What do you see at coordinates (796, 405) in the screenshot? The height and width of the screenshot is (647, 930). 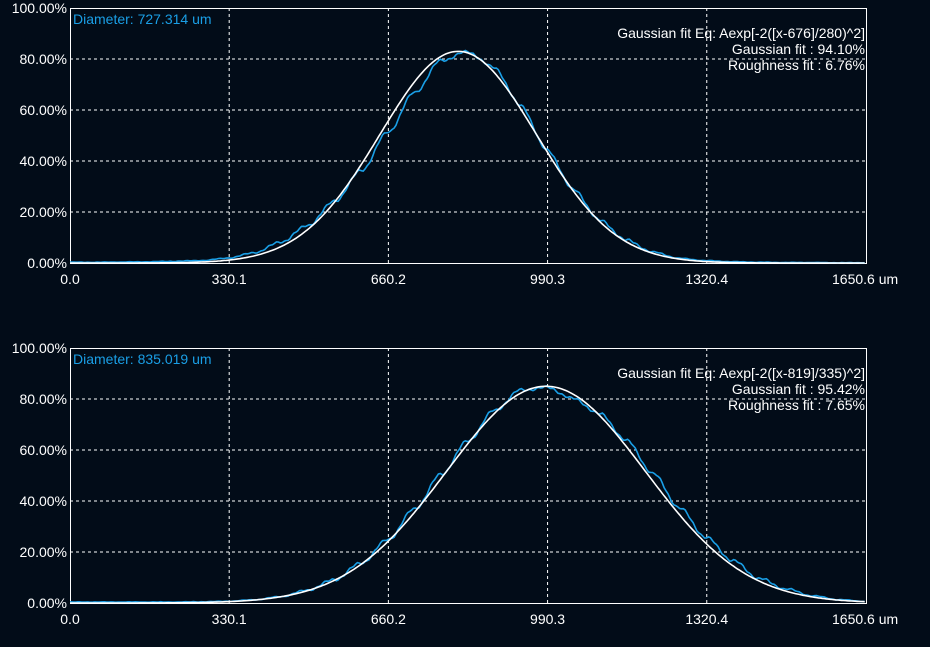 I see `roughness-fit-value: Roughness fit : 7.65%` at bounding box center [796, 405].